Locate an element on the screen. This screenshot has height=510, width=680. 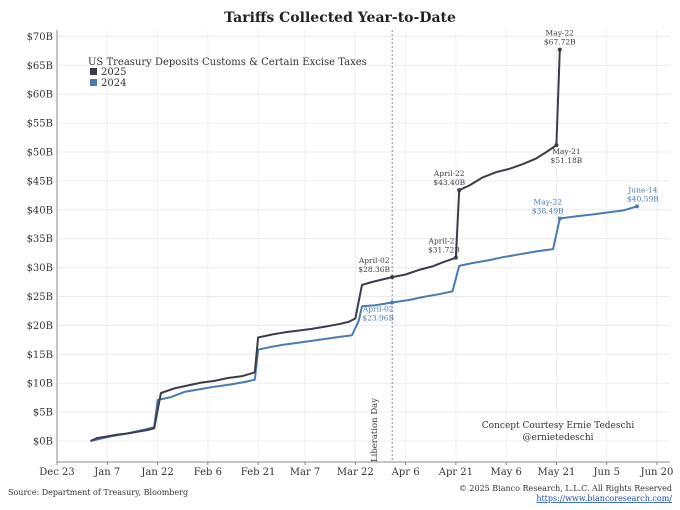
y-tick-label: $25B is located at coordinates (40, 297).